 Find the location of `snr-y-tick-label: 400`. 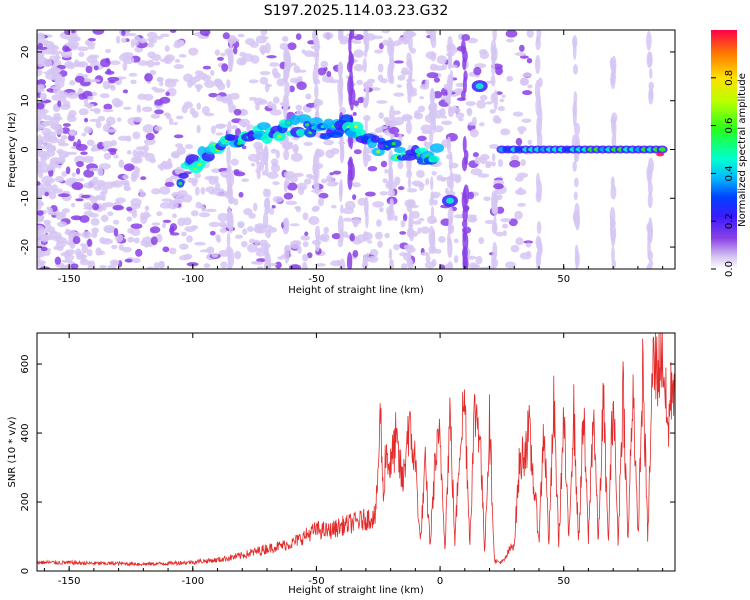

snr-y-tick-label: 400 is located at coordinates (25, 432).